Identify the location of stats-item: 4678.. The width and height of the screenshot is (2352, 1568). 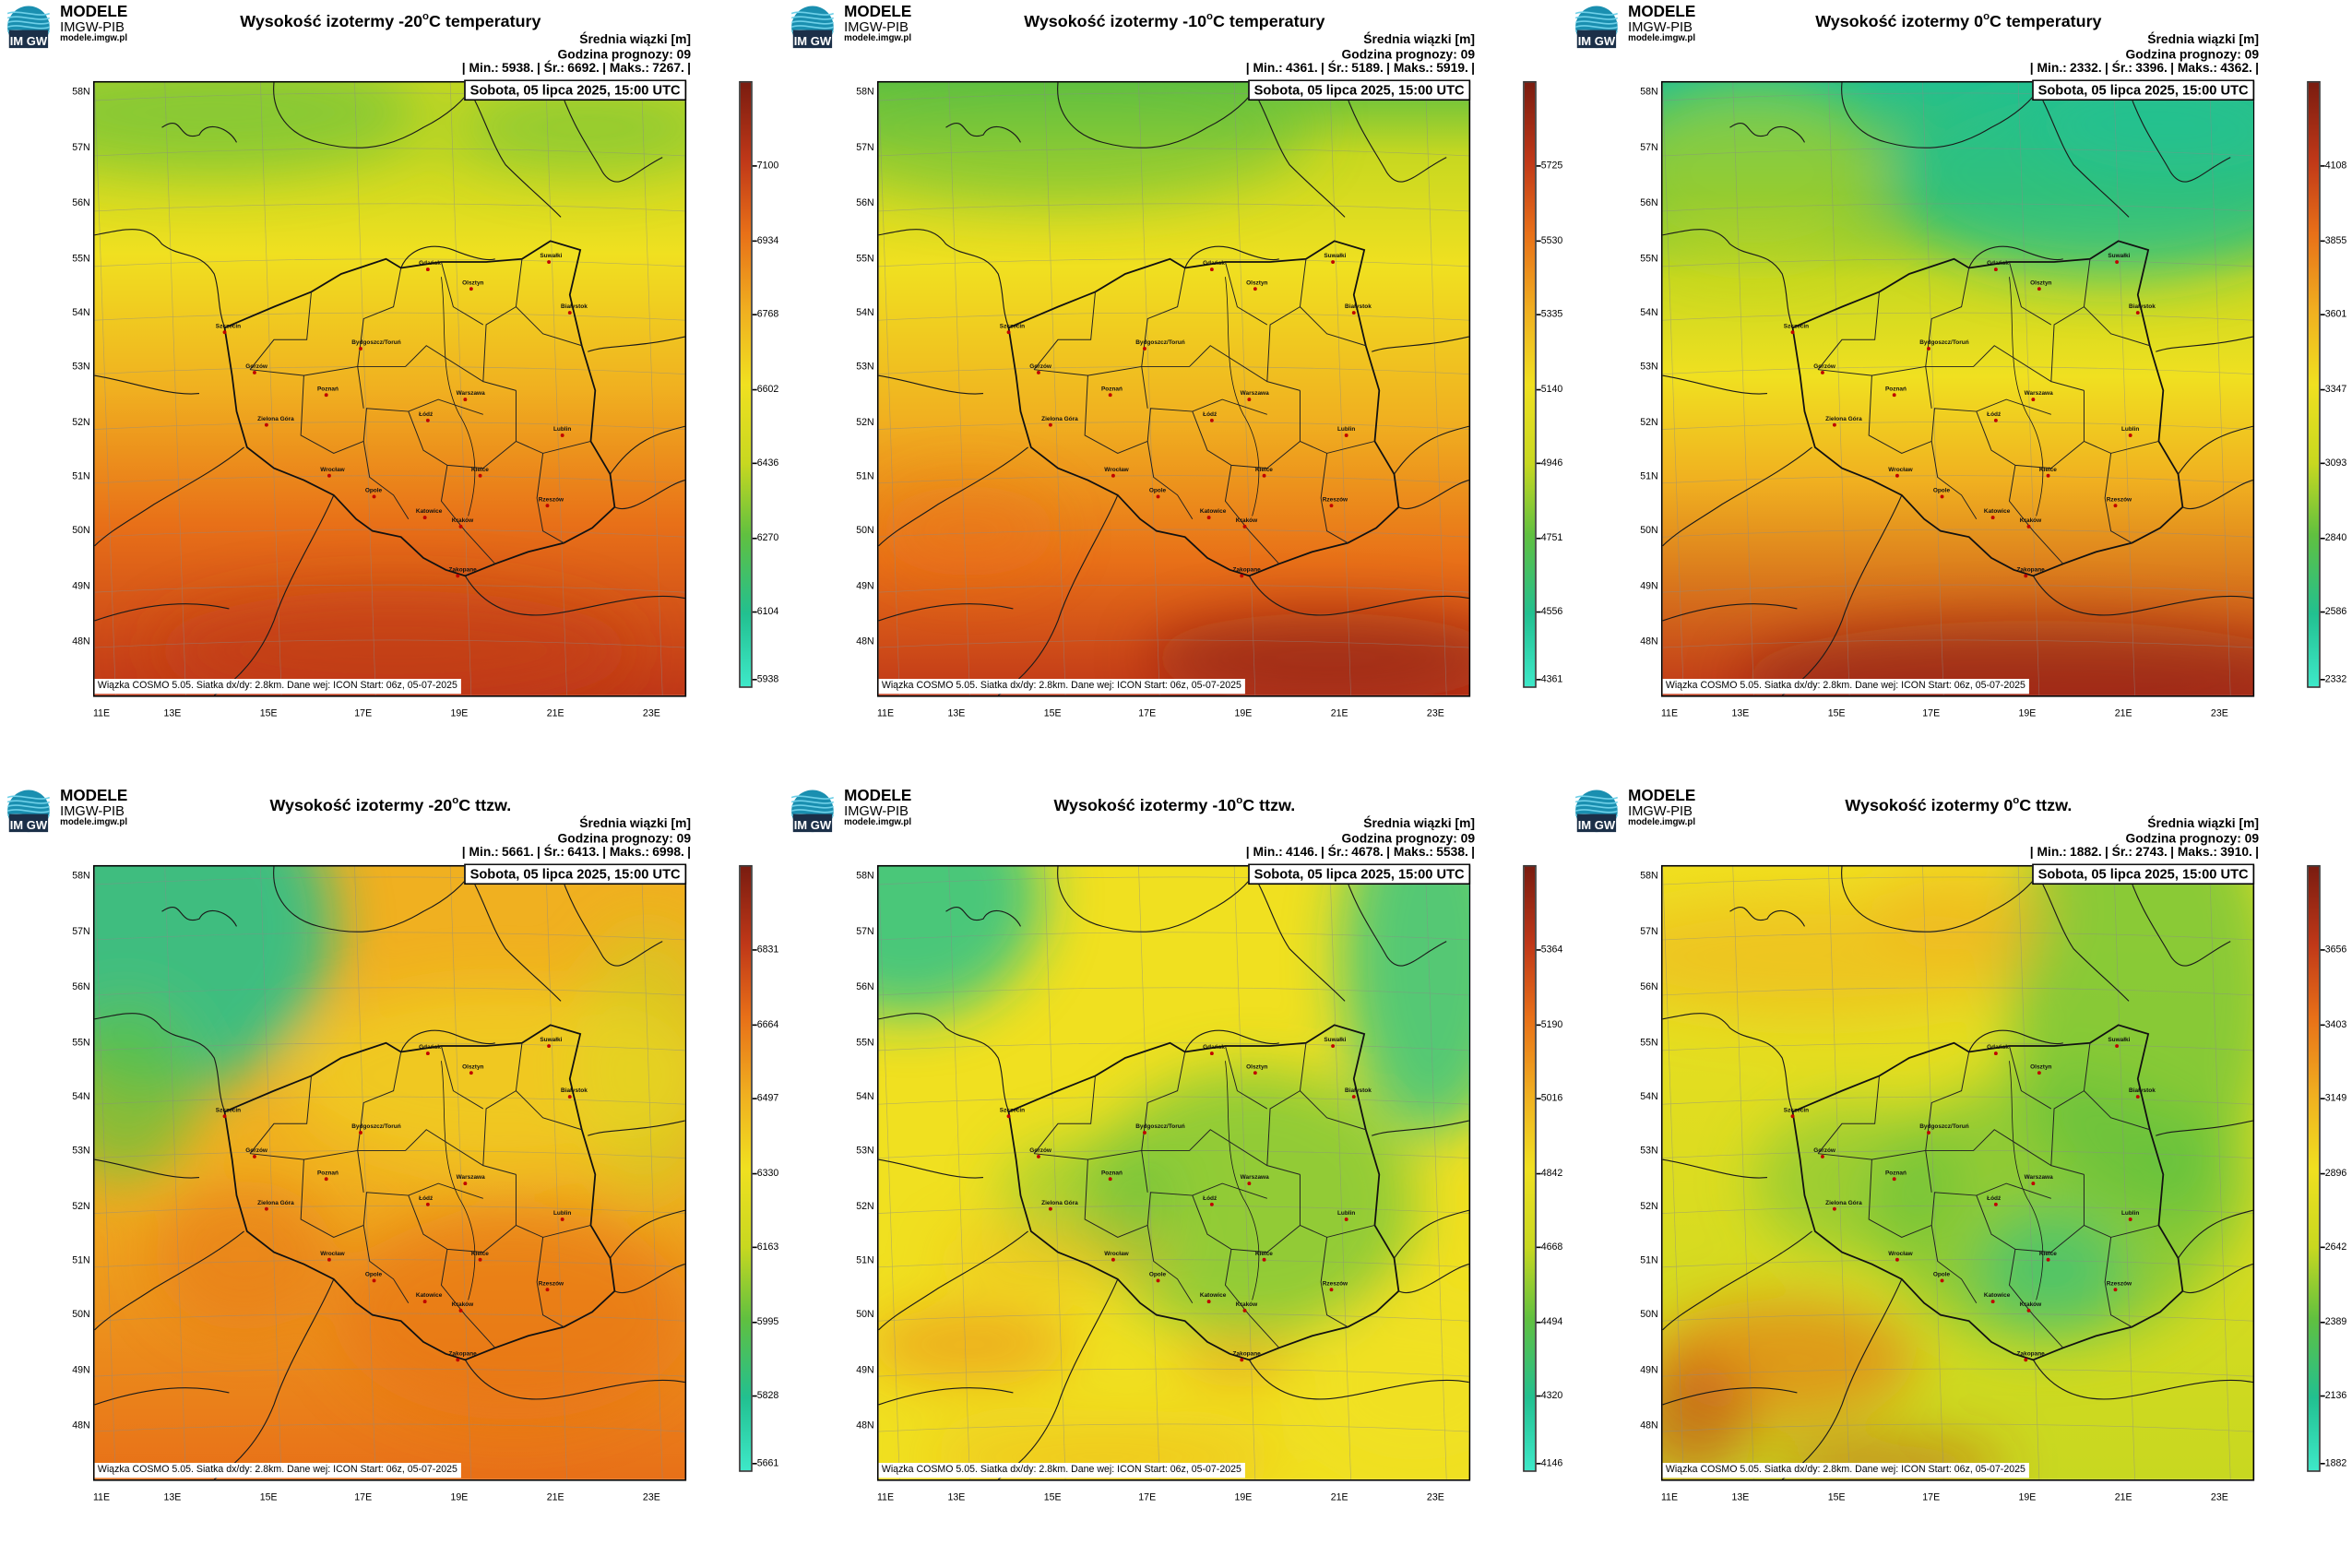
(1367, 852).